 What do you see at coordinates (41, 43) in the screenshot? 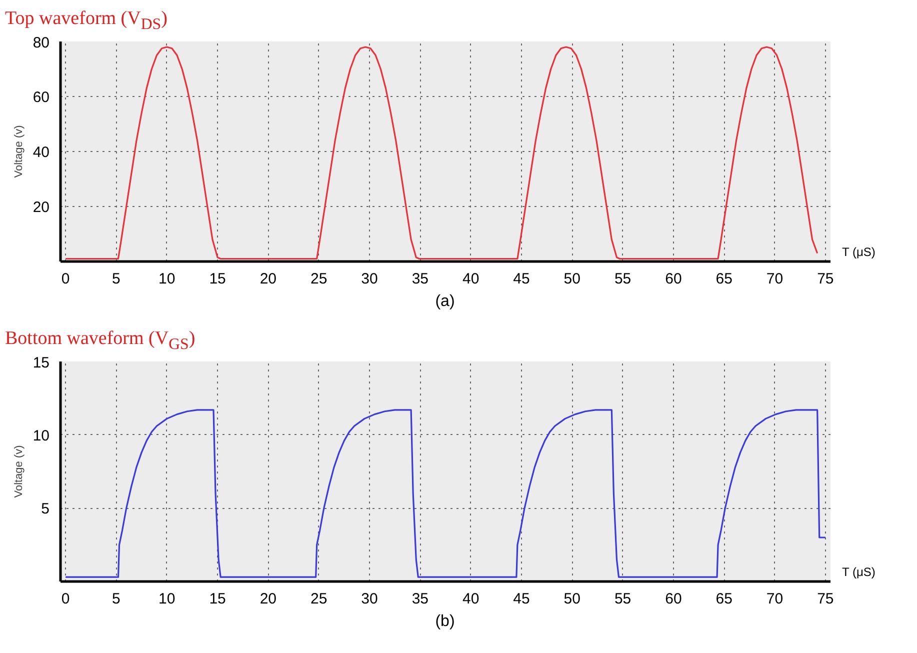
I see `y-tick-label: 80` at bounding box center [41, 43].